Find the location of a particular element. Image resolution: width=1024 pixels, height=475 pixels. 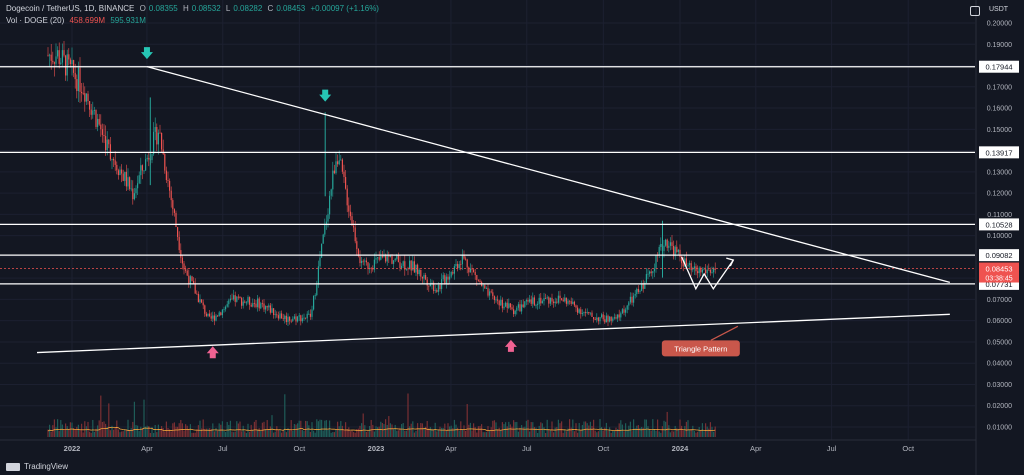

brand-text: TradingView is located at coordinates (46, 466).